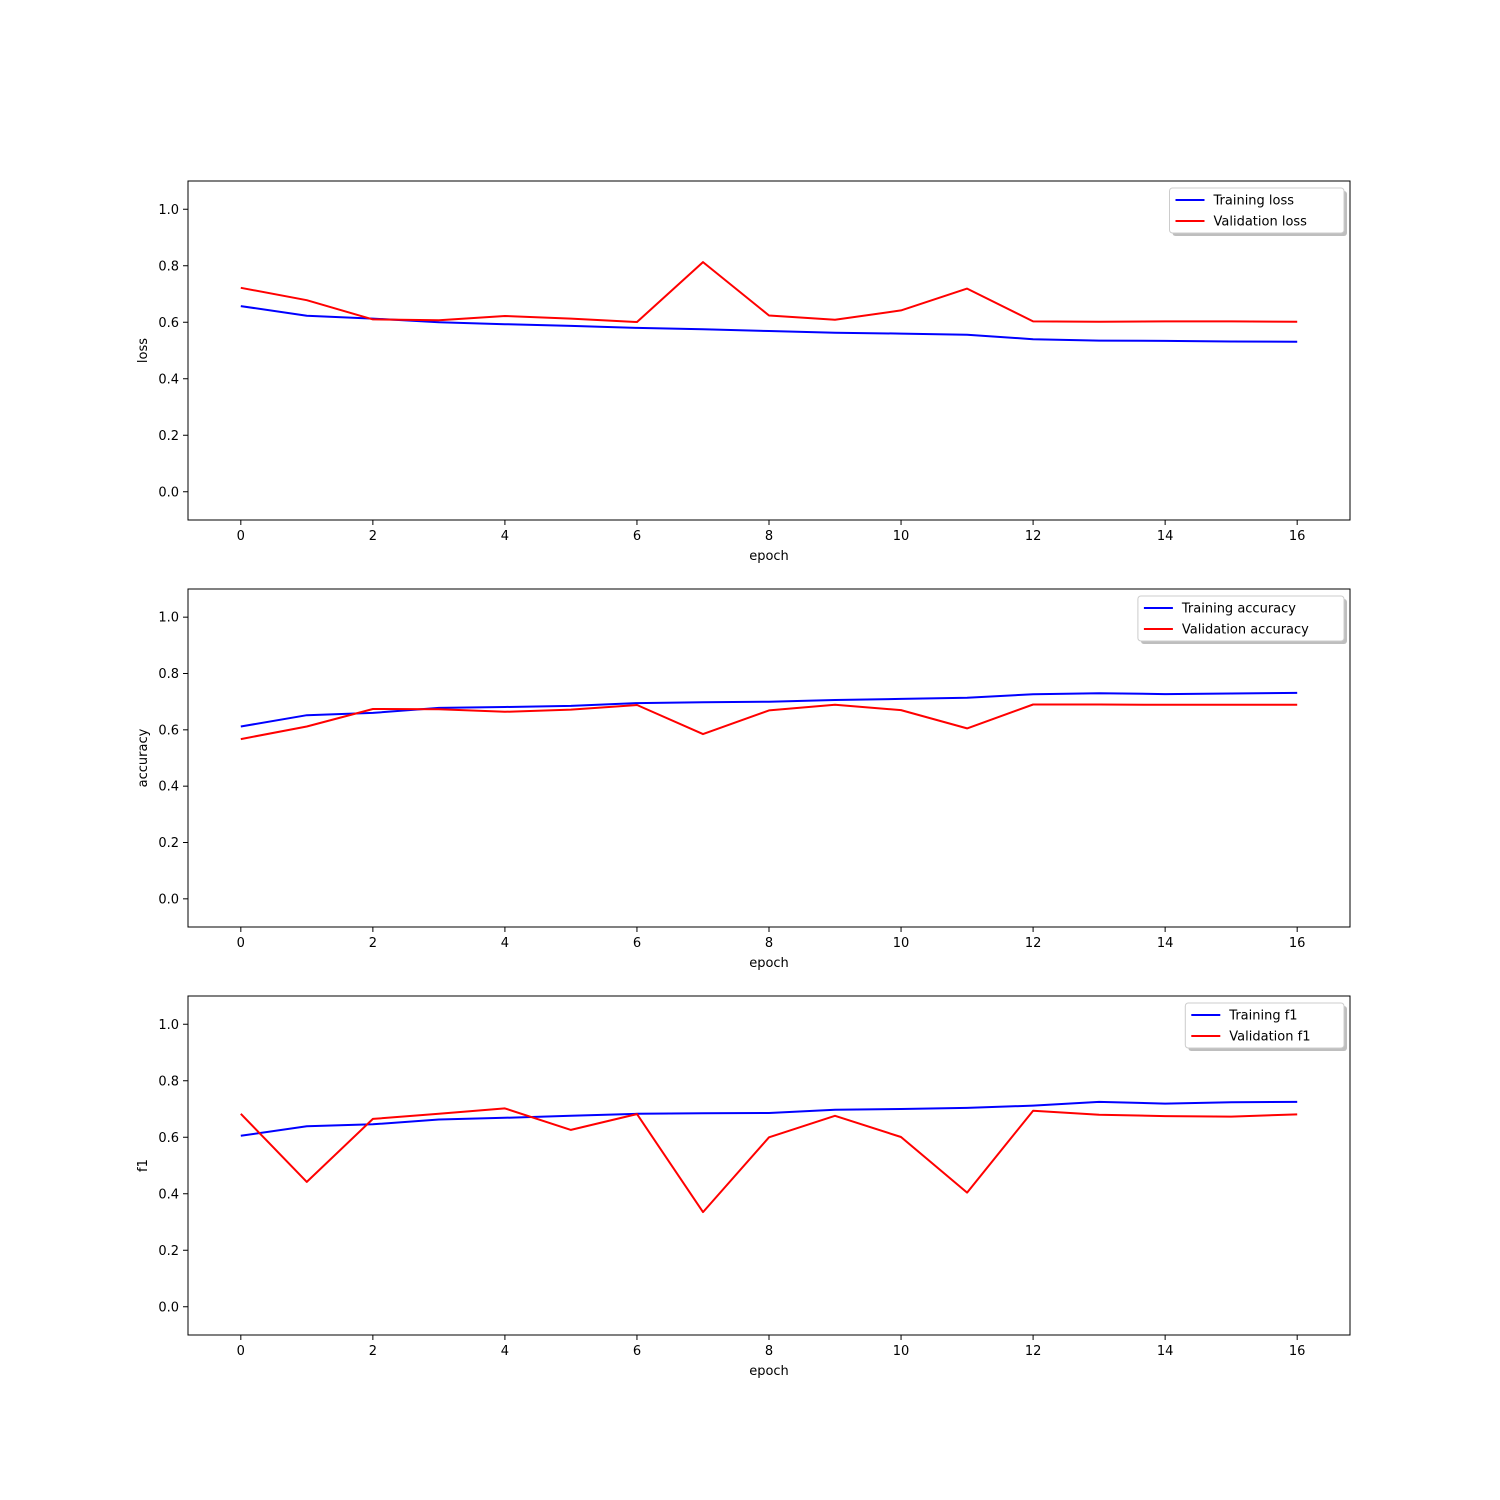 The width and height of the screenshot is (1500, 1500). Describe the element at coordinates (1238, 609) in the screenshot. I see `legend-label-0: Training accuracy` at that location.